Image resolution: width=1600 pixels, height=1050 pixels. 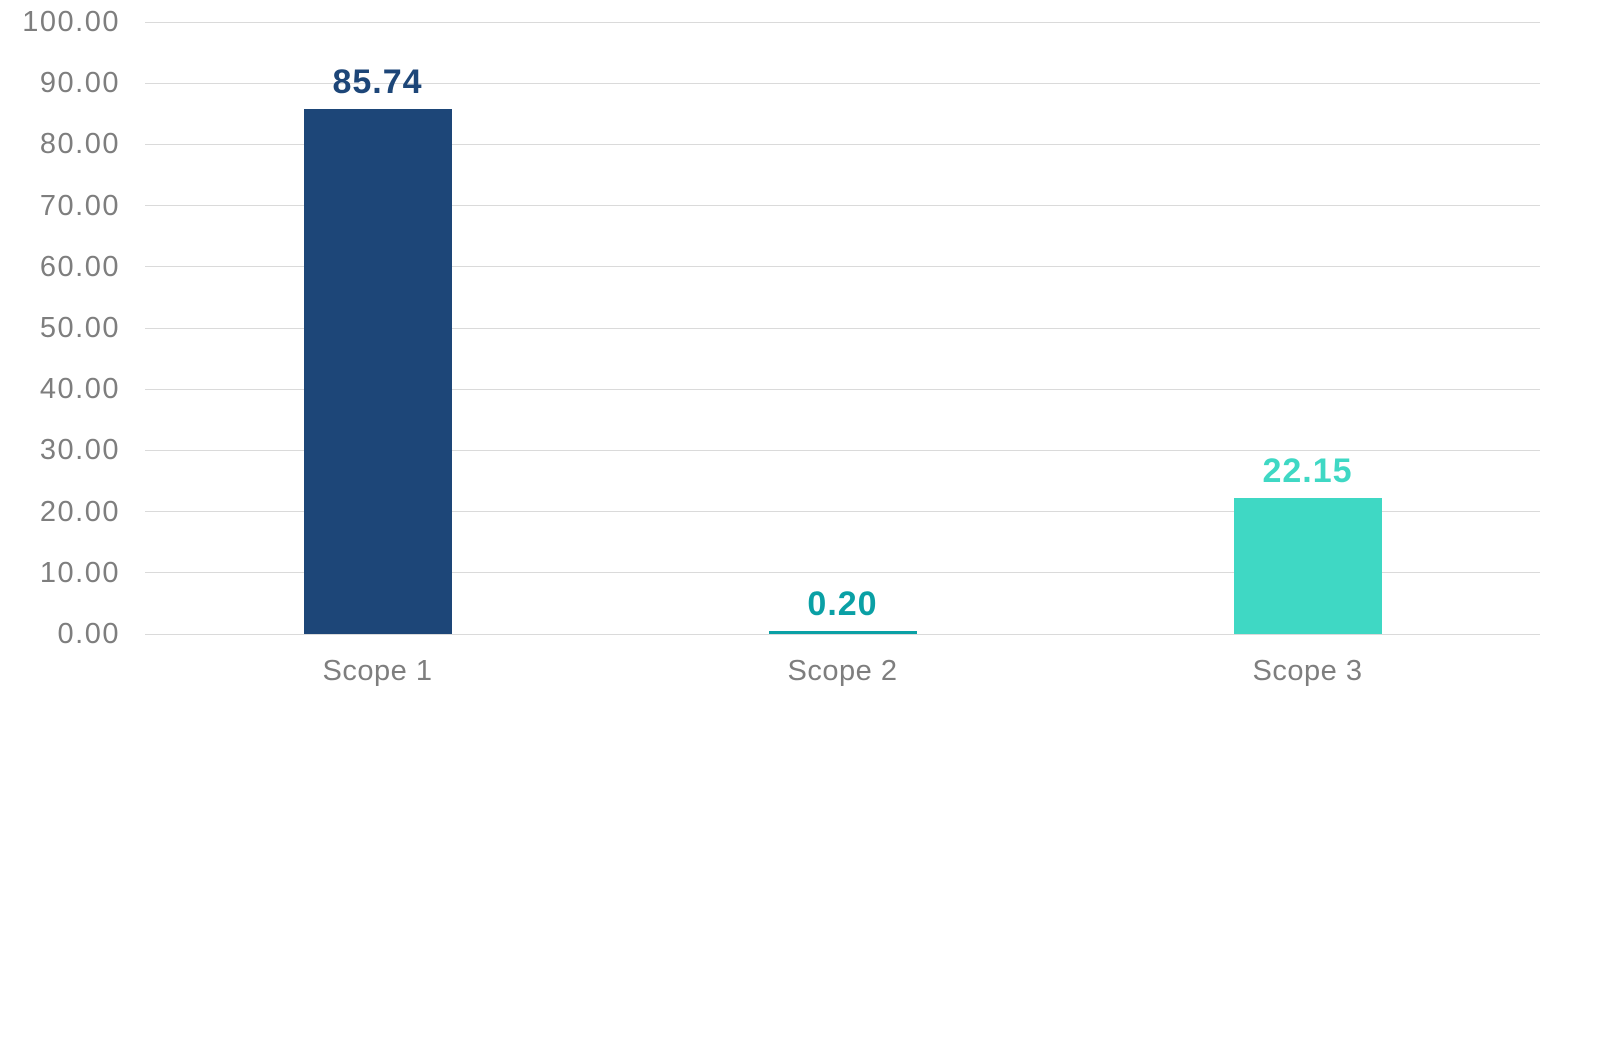 I want to click on x-axis-category-label-scope-3: Scope 3, so click(x=1307, y=671).